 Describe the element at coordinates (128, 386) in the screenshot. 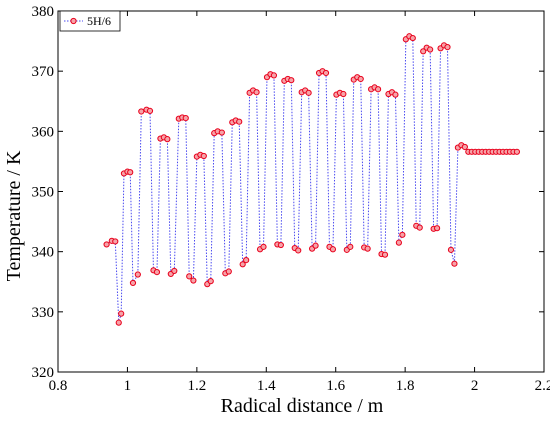

I see `x-tick-label: 1` at that location.